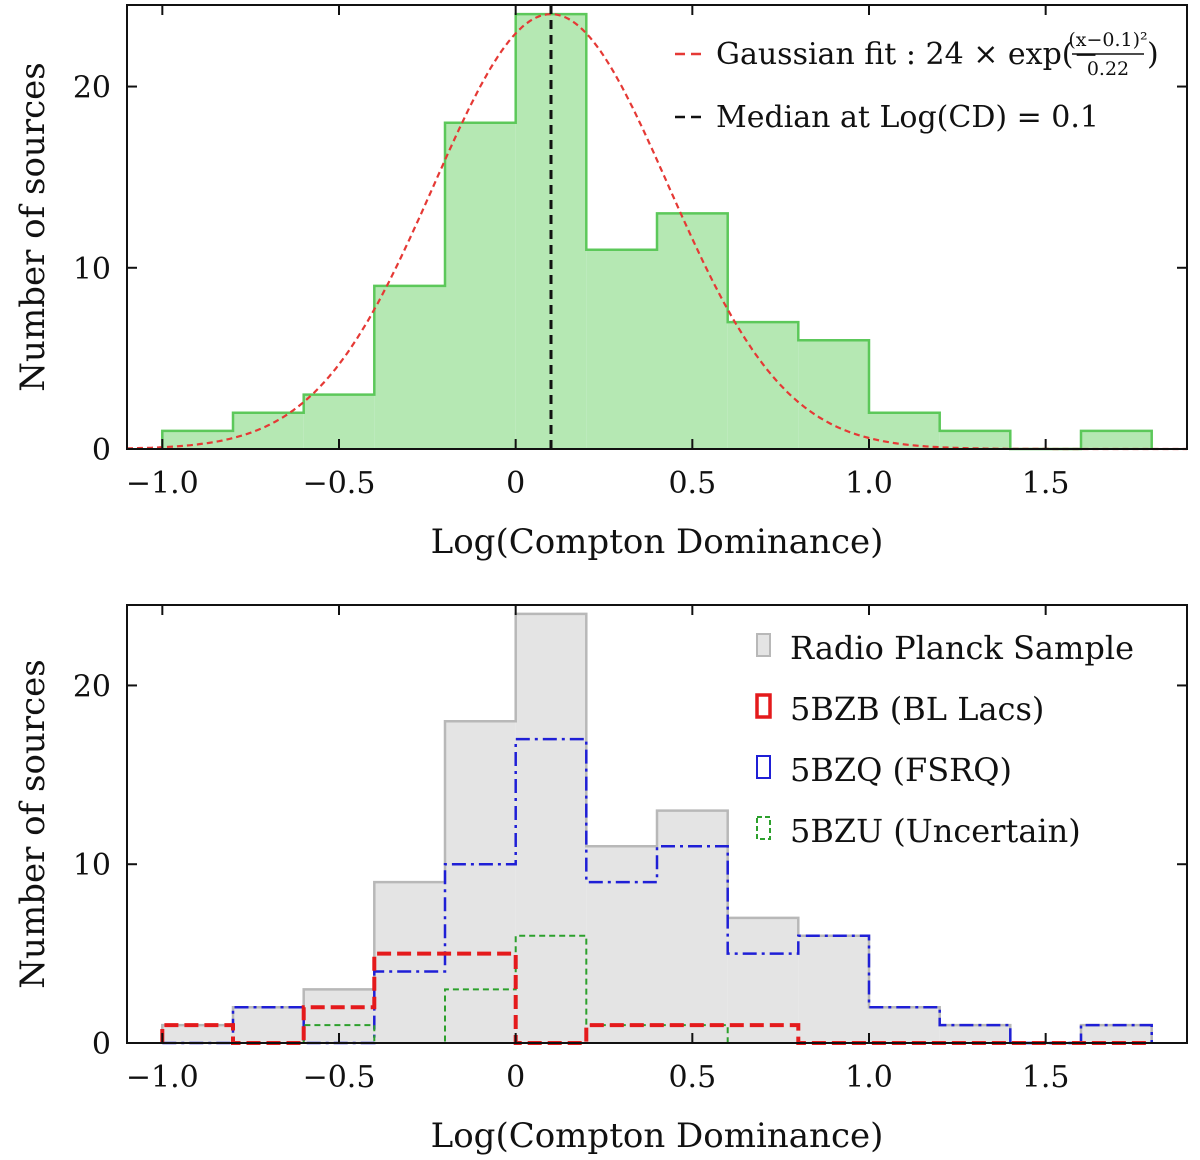 This screenshot has height=1160, width=1200. Describe the element at coordinates (917, 709) in the screenshot. I see `legend-bzb-label: 5BZB (BL Lacs)` at that location.